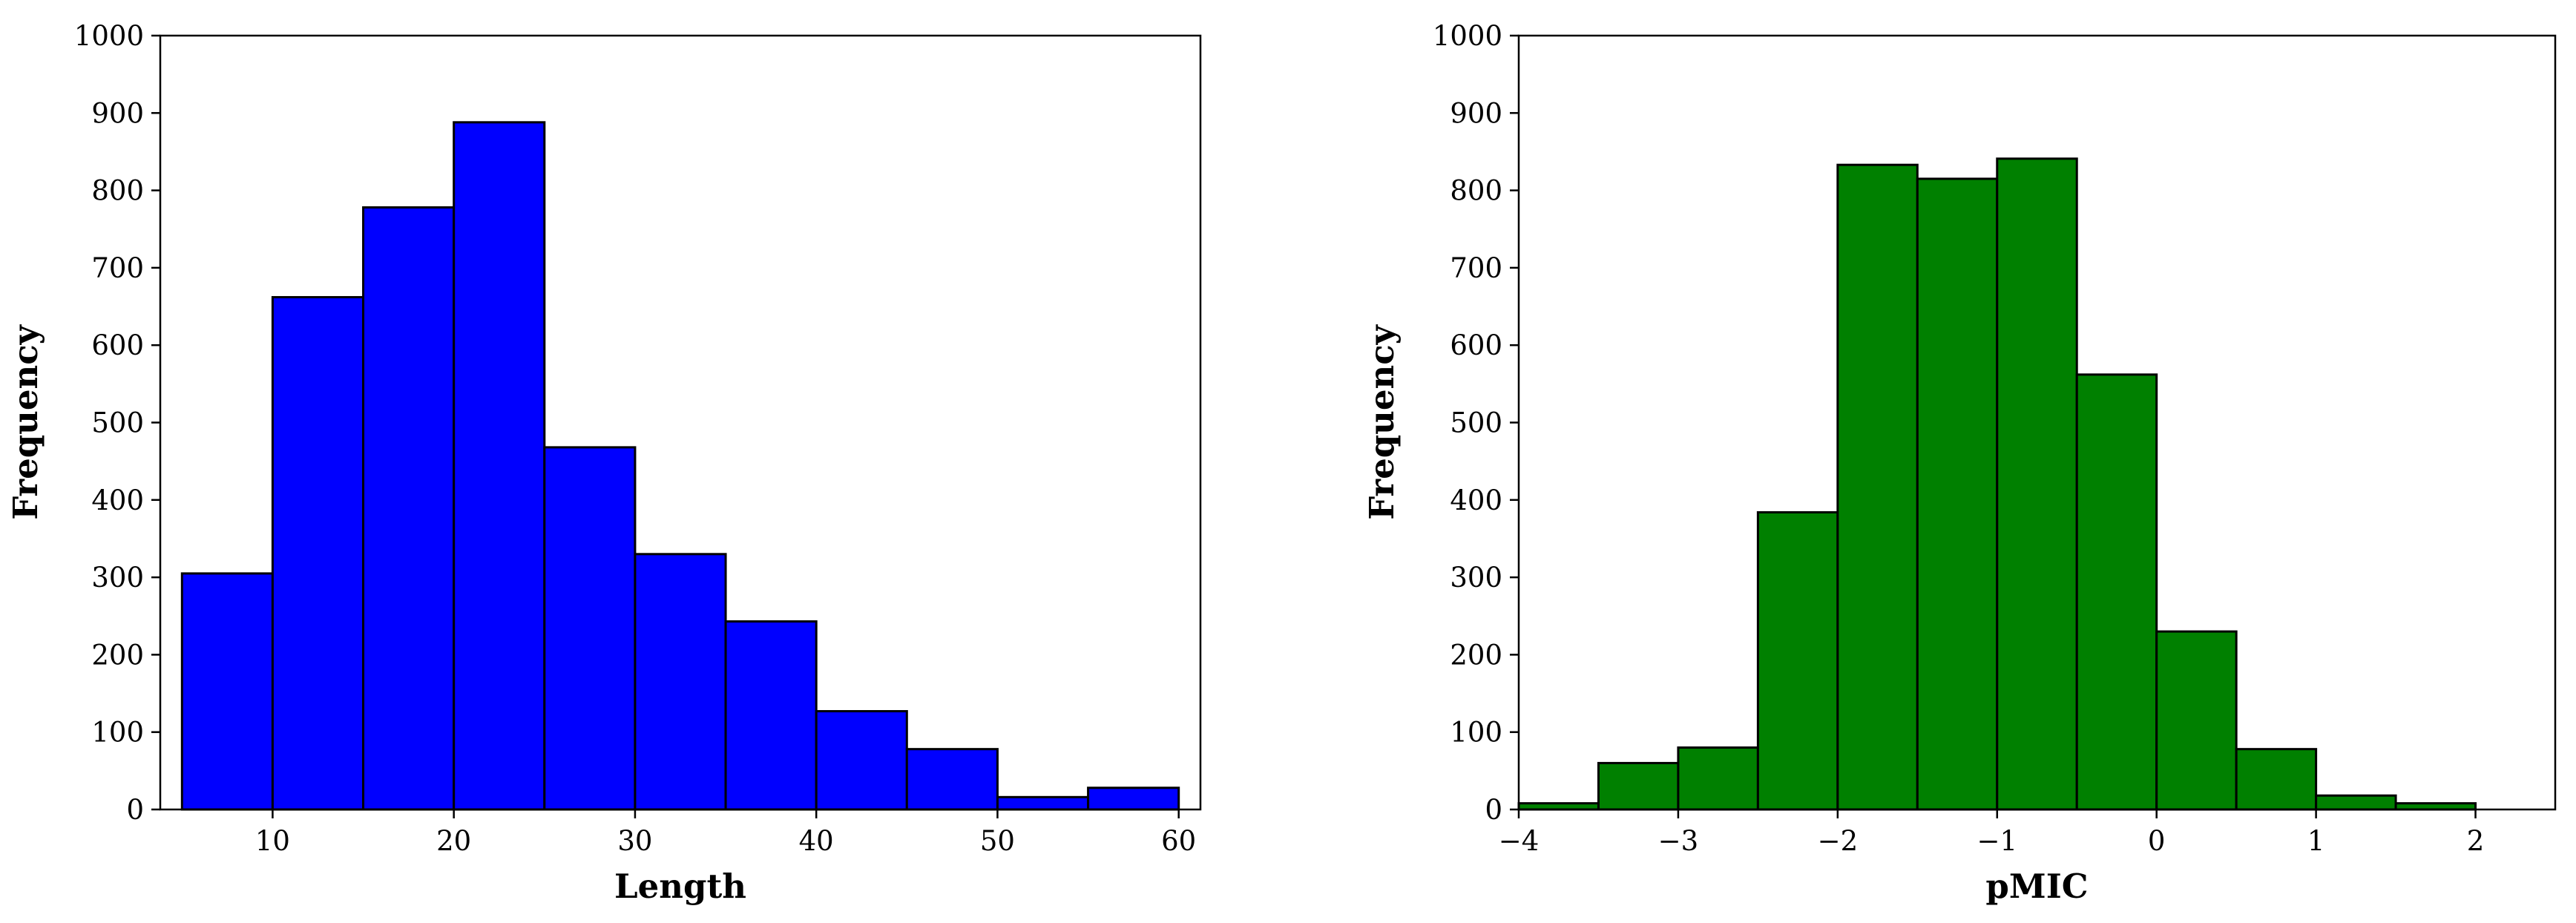 Image resolution: width=2576 pixels, height=923 pixels. What do you see at coordinates (1476, 191) in the screenshot?
I see `pmic-ytick-label-8: 800` at bounding box center [1476, 191].